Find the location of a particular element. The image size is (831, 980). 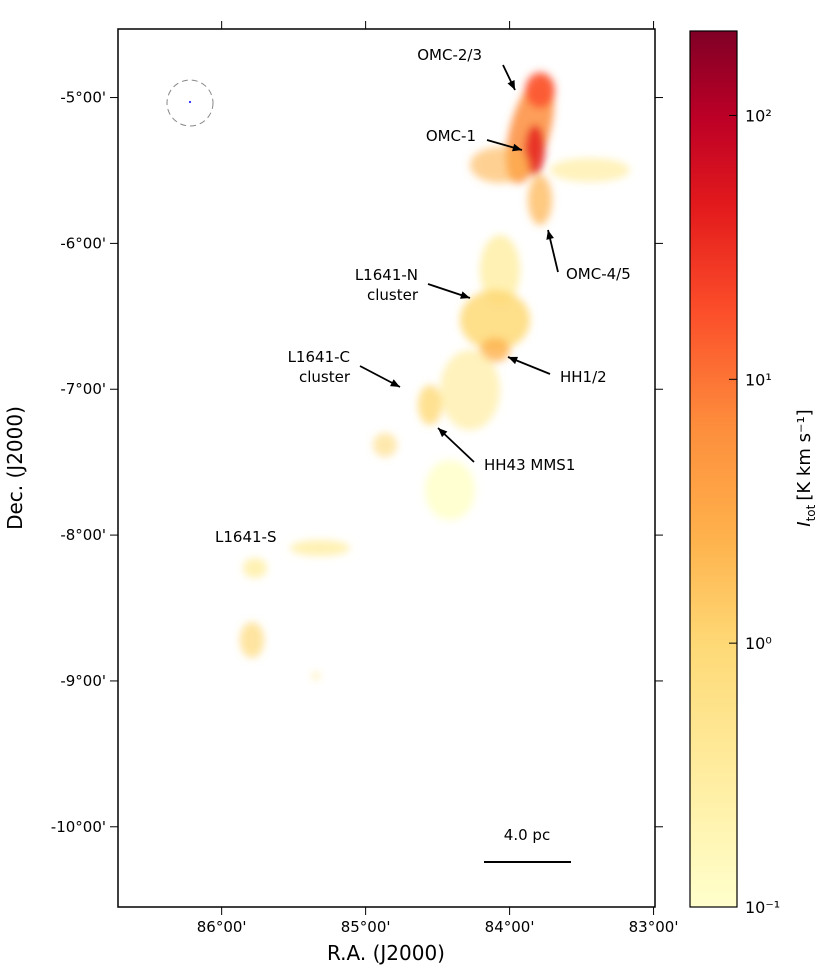

annotation: L1641-C is located at coordinates (319, 357).